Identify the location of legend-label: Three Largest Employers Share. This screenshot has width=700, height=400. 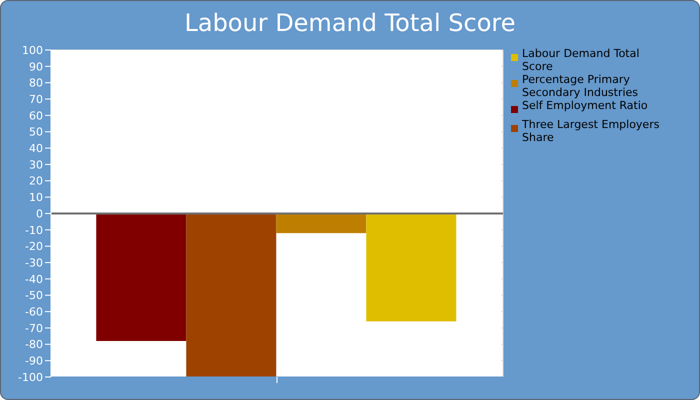
(591, 131).